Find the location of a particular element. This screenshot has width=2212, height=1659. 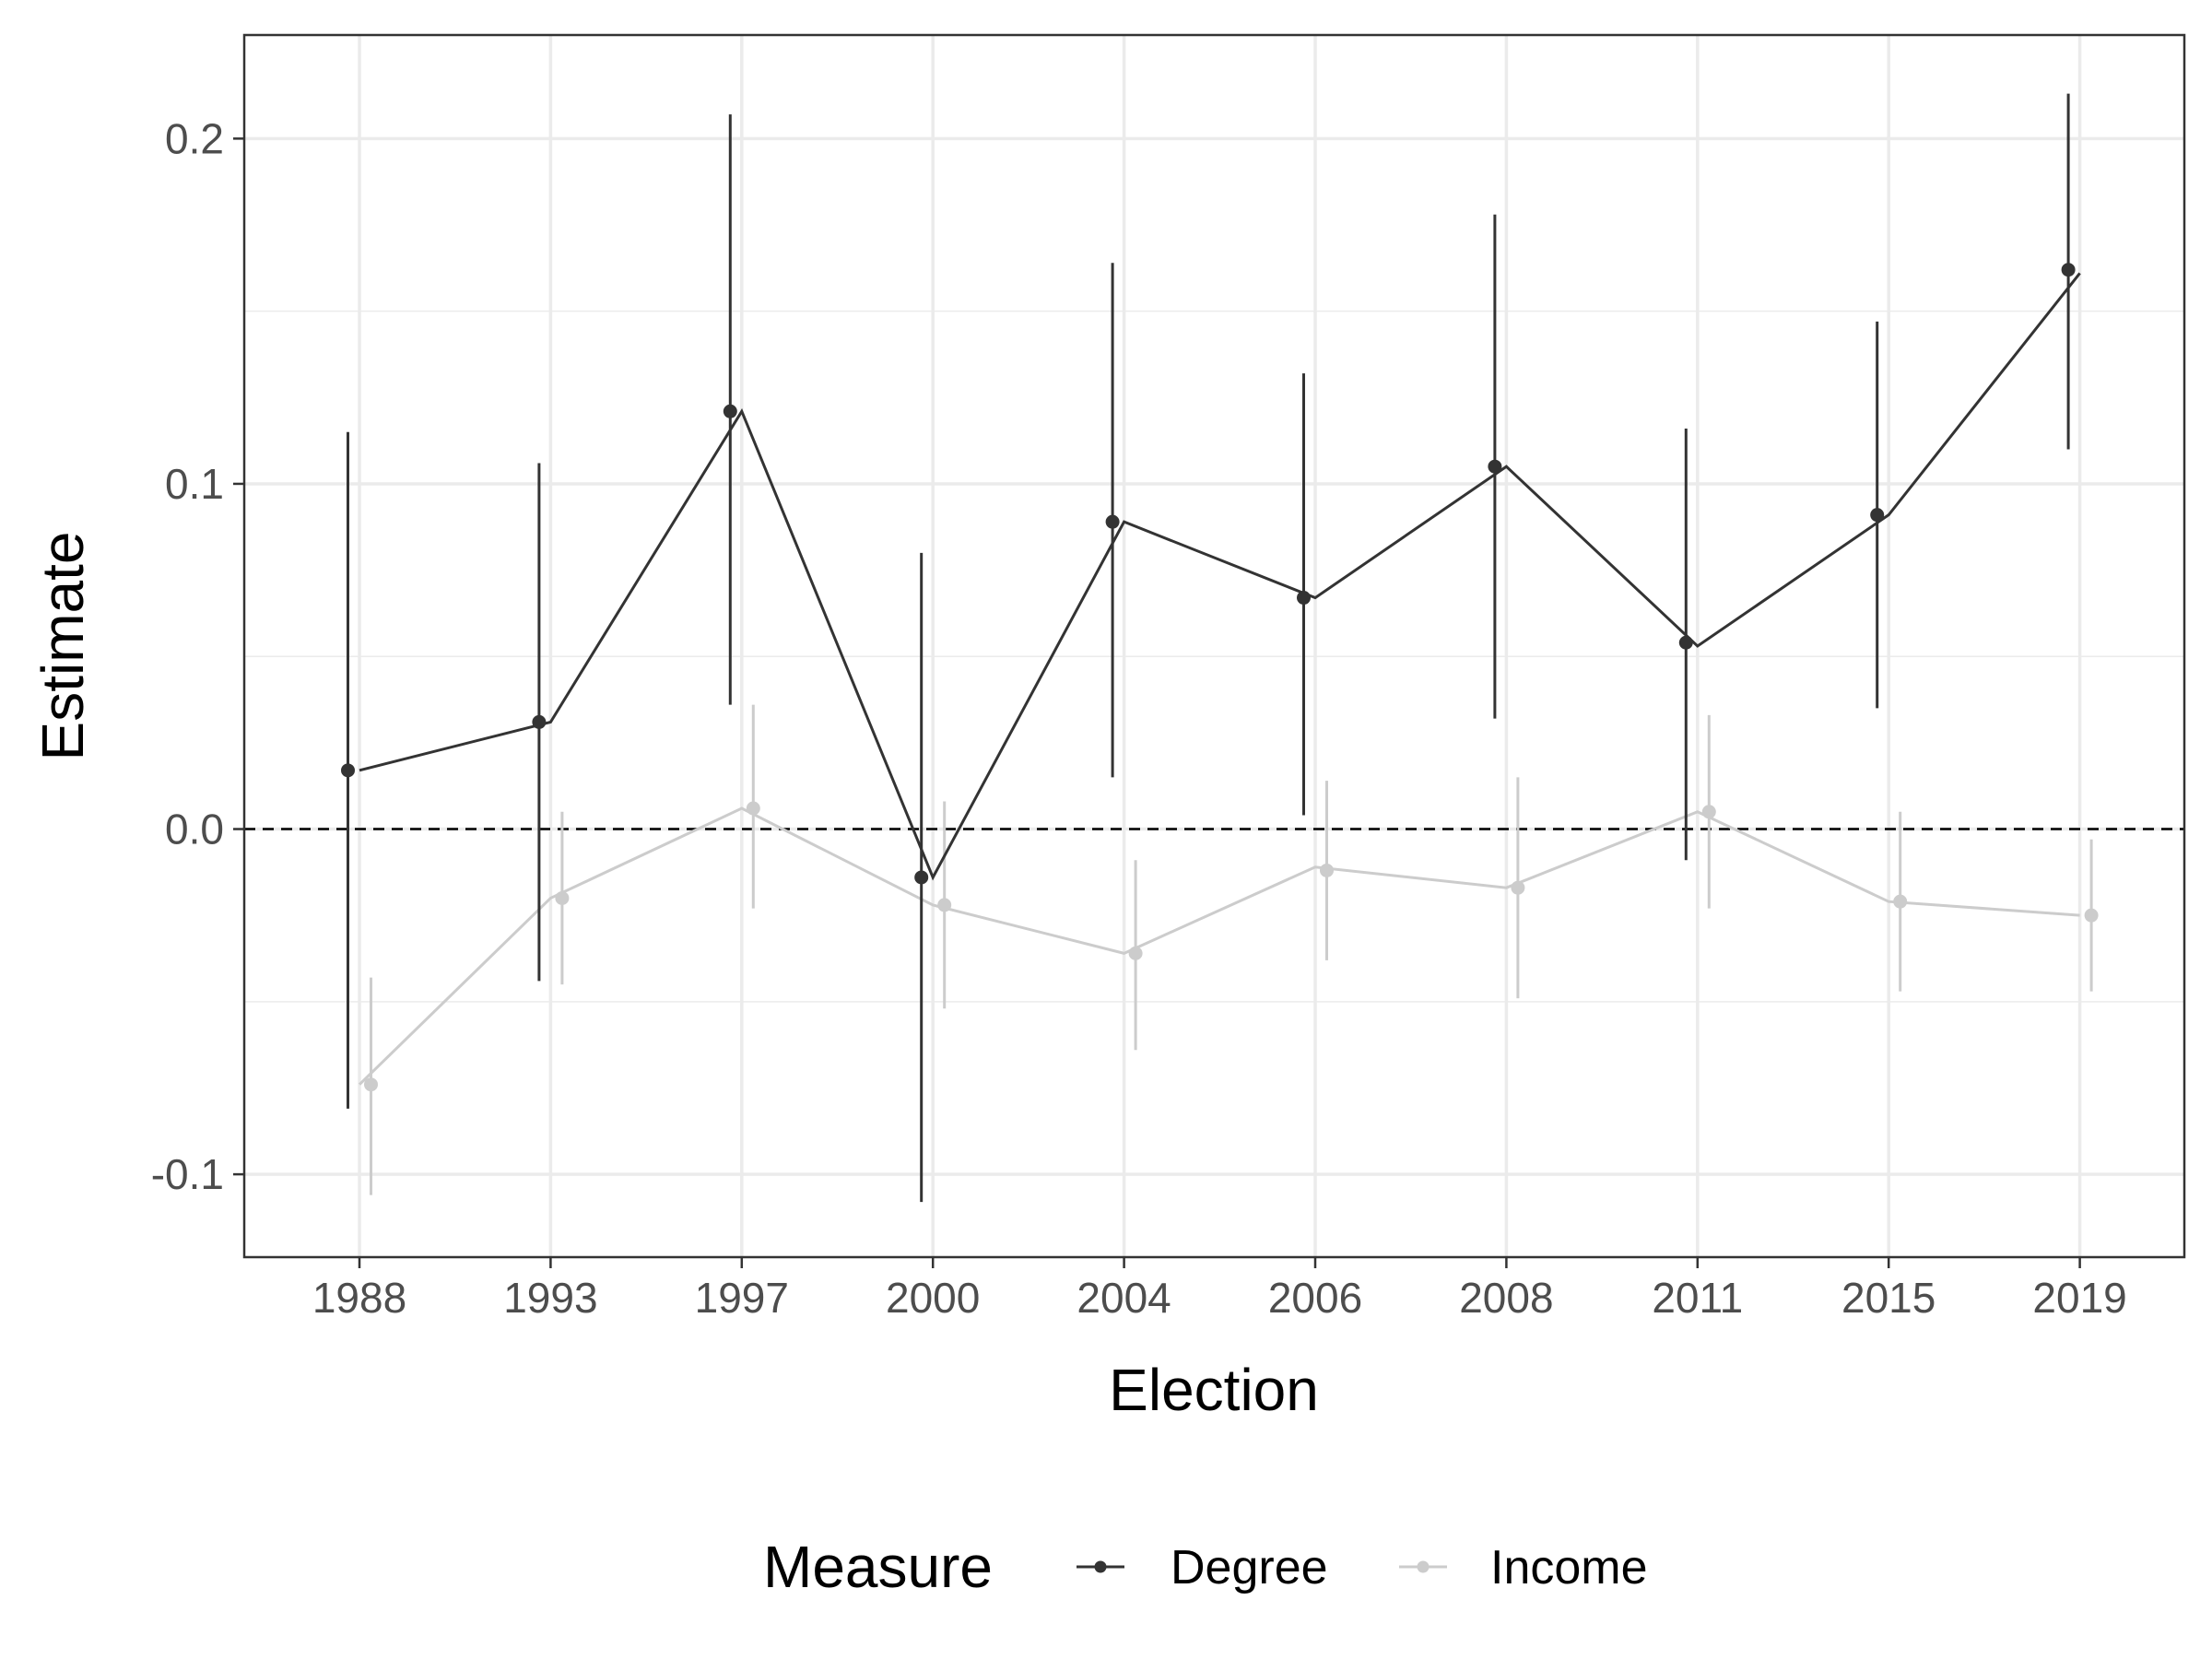

x-tick-label: 1997 is located at coordinates (742, 1298).